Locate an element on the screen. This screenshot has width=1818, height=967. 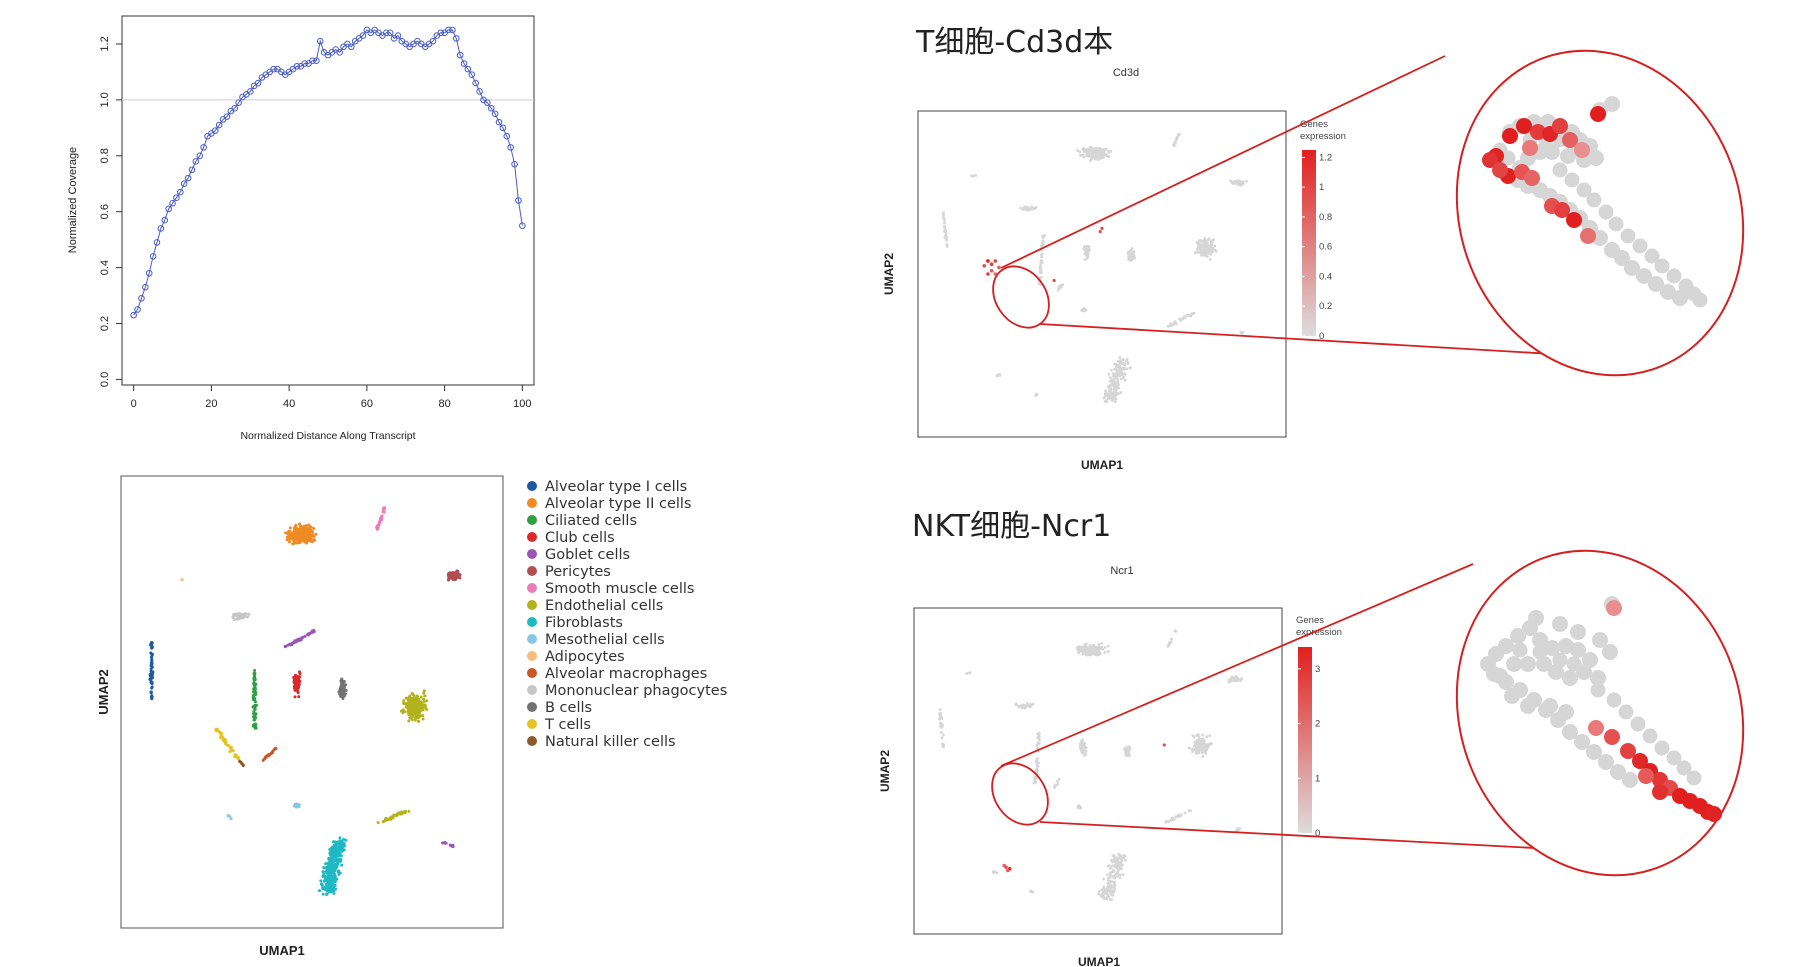
legend-label: Fibroblasts is located at coordinates (584, 623).